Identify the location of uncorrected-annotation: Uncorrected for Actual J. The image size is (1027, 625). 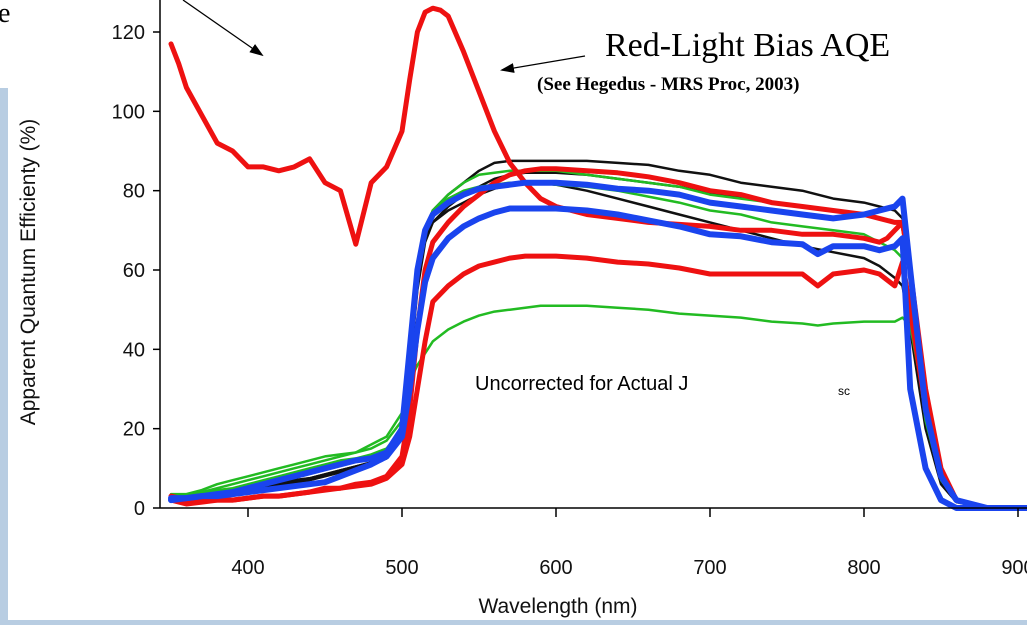
(581, 384).